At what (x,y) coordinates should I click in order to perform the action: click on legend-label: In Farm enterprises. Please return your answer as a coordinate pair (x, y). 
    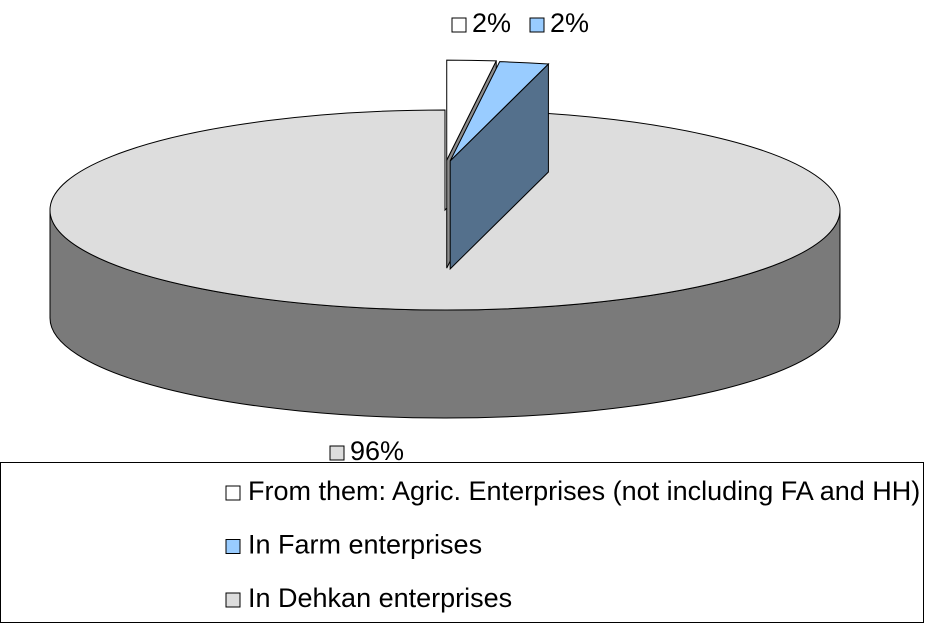
    Looking at the image, I should click on (365, 545).